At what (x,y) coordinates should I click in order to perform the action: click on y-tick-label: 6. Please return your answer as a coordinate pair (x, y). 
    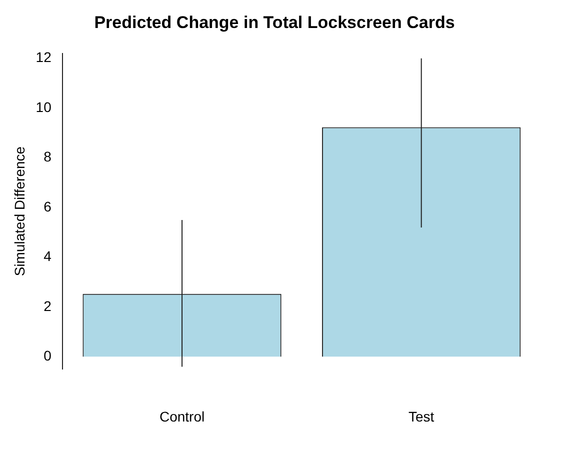
    Looking at the image, I should click on (48, 206).